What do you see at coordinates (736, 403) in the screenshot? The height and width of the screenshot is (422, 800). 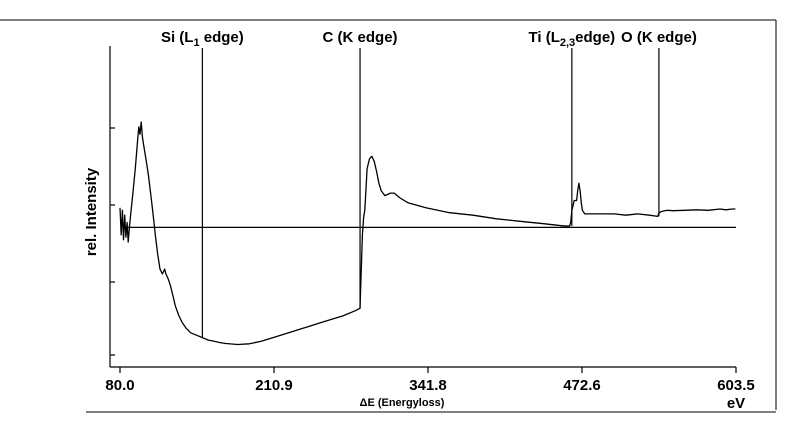 I see `x-unit-label: eV` at bounding box center [736, 403].